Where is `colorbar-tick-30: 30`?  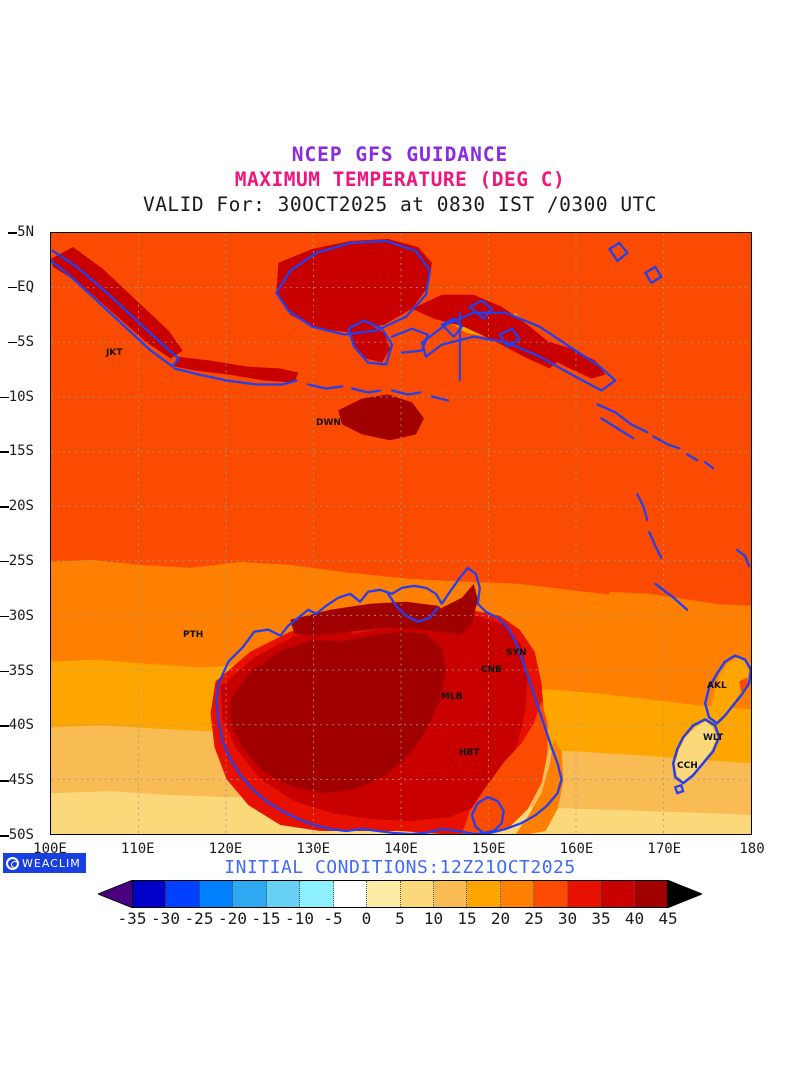
colorbar-tick-30: 30 is located at coordinates (567, 918).